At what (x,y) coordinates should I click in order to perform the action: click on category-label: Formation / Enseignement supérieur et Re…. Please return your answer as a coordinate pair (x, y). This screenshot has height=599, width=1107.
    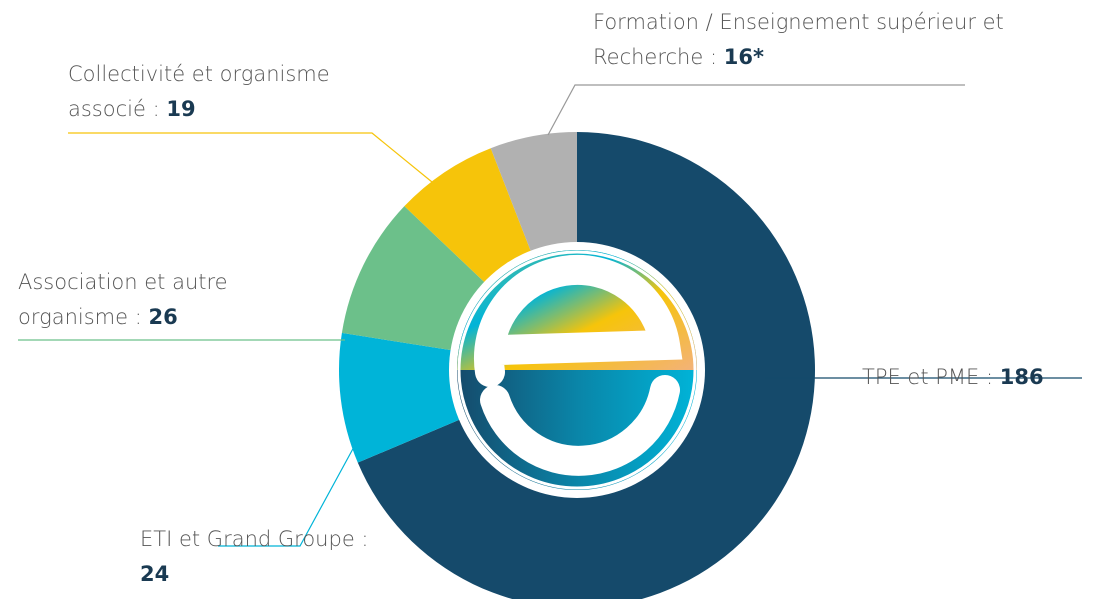
    Looking at the image, I should click on (798, 39).